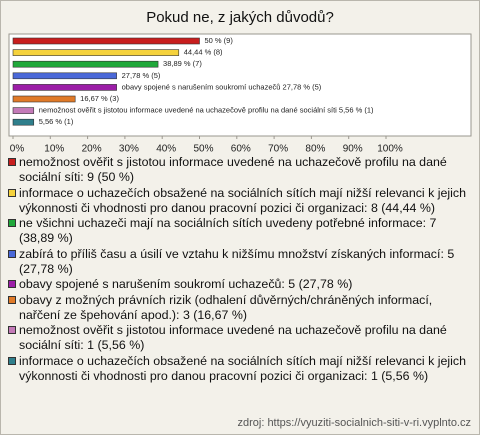 The width and height of the screenshot is (480, 435). I want to click on x-tick-label: 0%, so click(17, 149).